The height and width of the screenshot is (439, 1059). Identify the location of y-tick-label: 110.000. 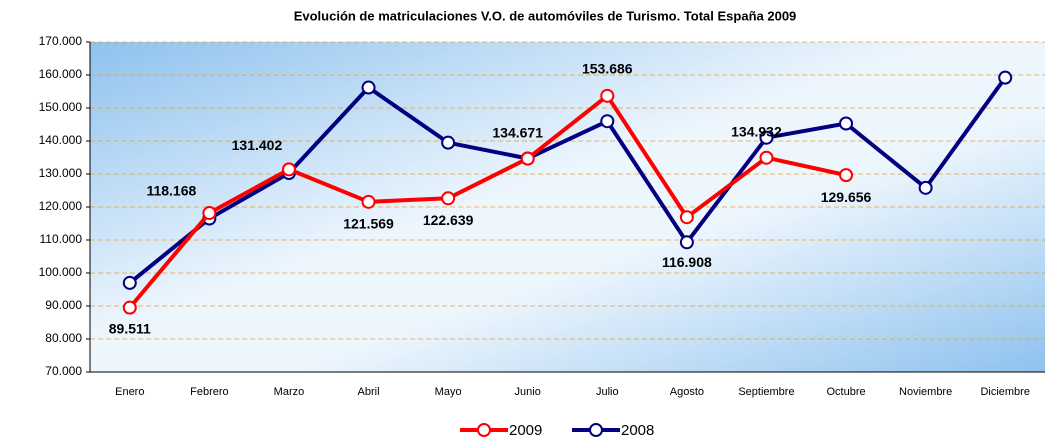
(61, 239).